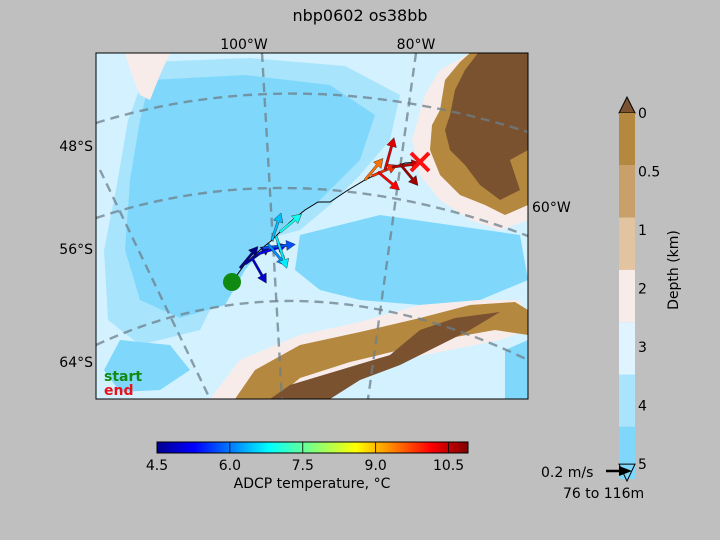 The width and height of the screenshot is (720, 540). I want to click on vector-key-depth: 76 to 116m, so click(603, 494).